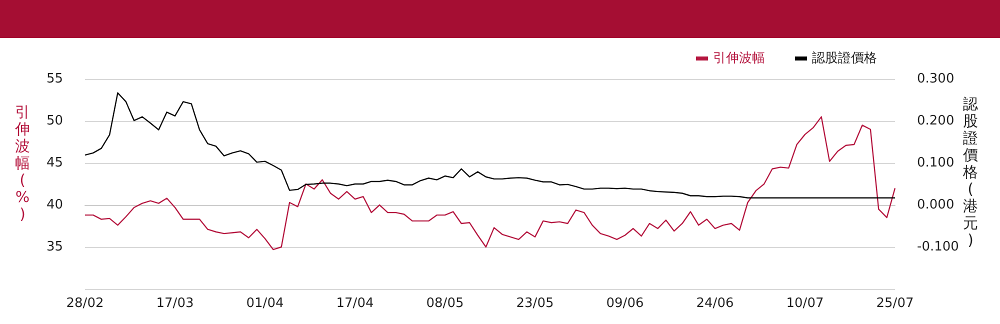 The height and width of the screenshot is (324, 1000). I want to click on legend-label: 引伸波幅, so click(739, 58).